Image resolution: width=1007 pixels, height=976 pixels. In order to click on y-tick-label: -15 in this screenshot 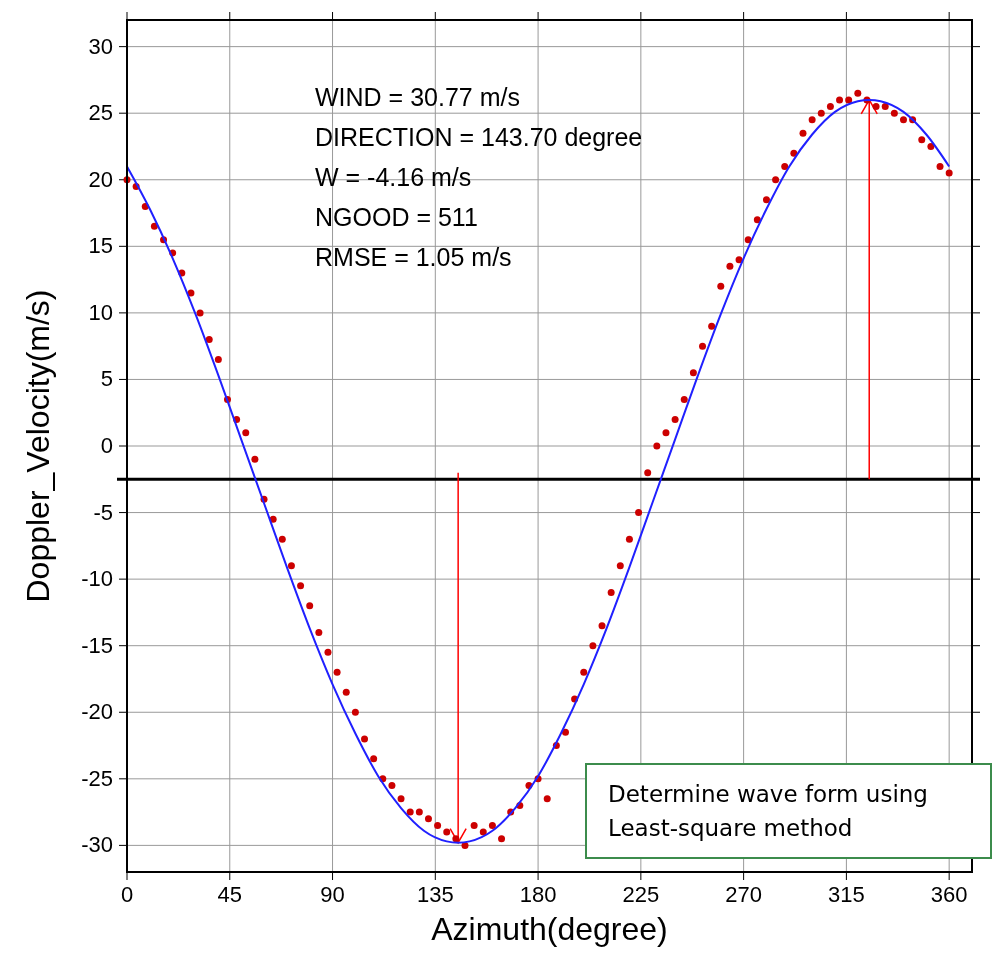, I will do `click(97, 645)`.